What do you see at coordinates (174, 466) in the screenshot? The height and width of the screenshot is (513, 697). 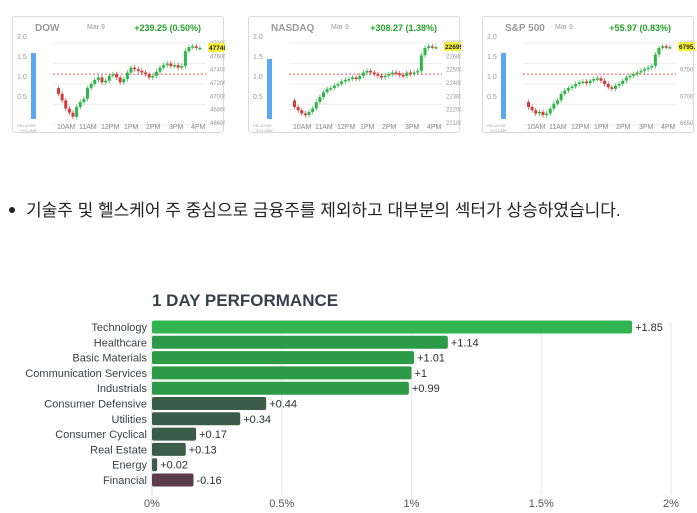 I see `value-label: +0.02` at bounding box center [174, 466].